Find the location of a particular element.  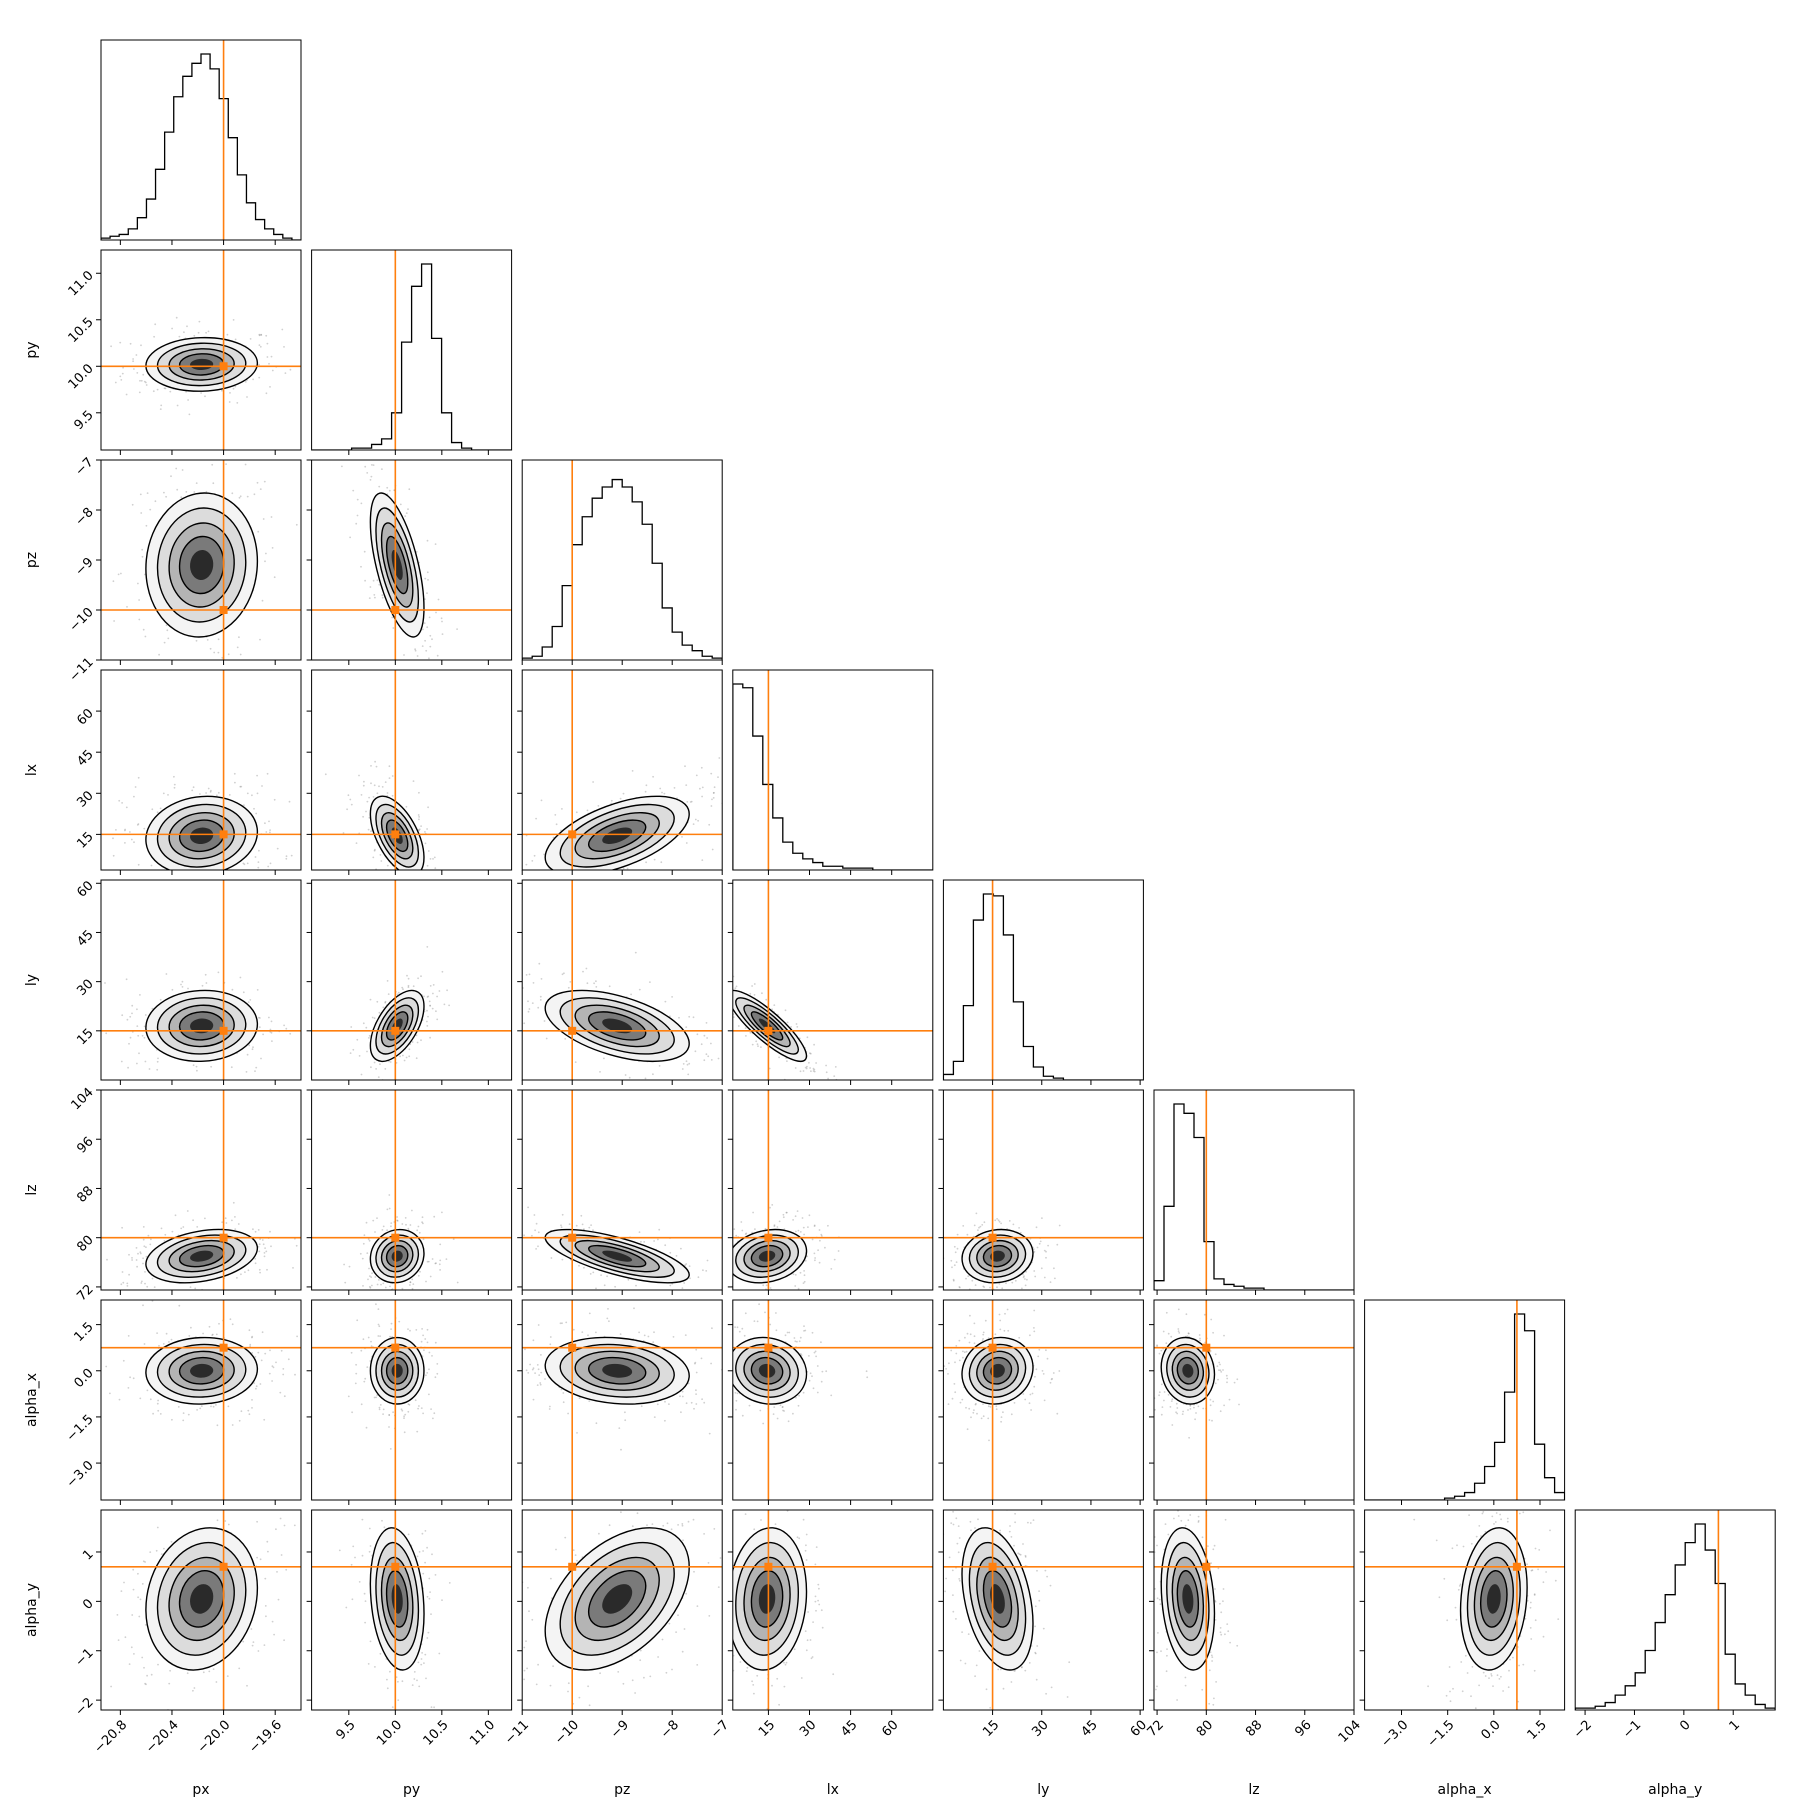

panel-alpha_x-vs-alpha_x is located at coordinates (1465, 1402).